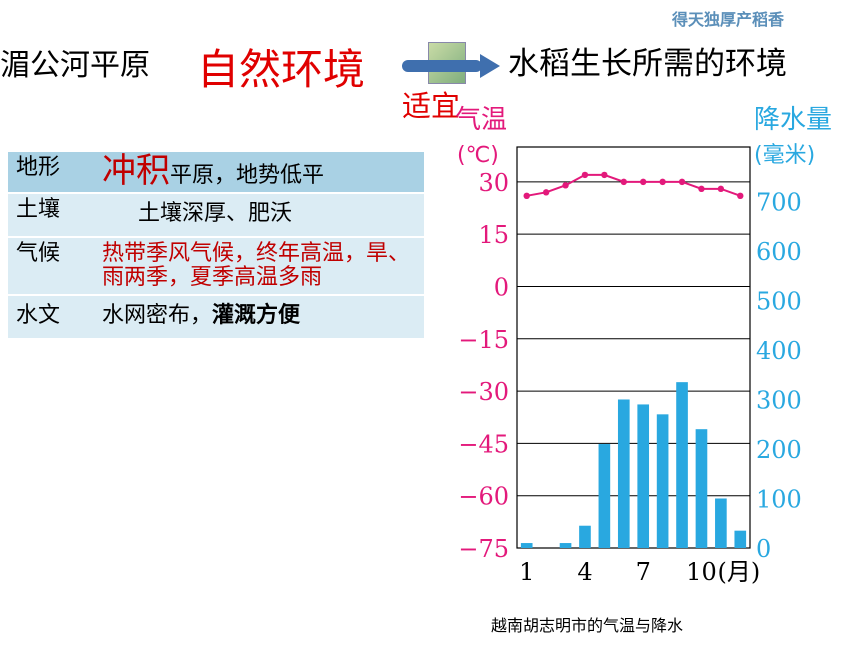 The image size is (860, 645). What do you see at coordinates (75, 62) in the screenshot?
I see `heading-plain: 湄公河平原` at bounding box center [75, 62].